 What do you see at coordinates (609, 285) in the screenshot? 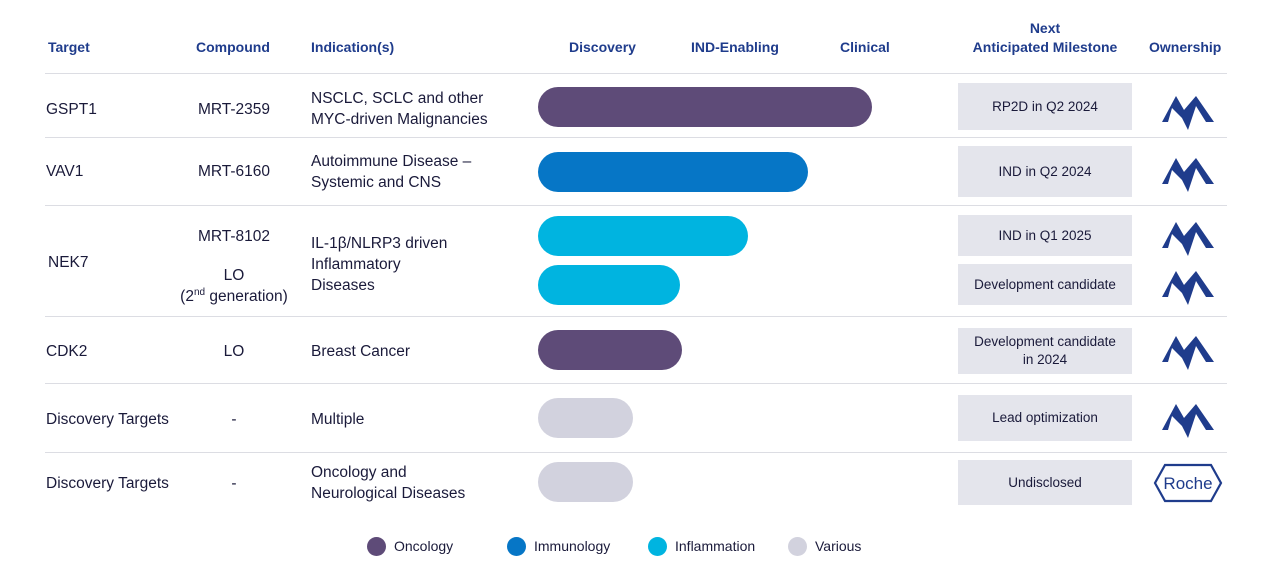
I see `pipeline-bar-nek7-lo` at bounding box center [609, 285].